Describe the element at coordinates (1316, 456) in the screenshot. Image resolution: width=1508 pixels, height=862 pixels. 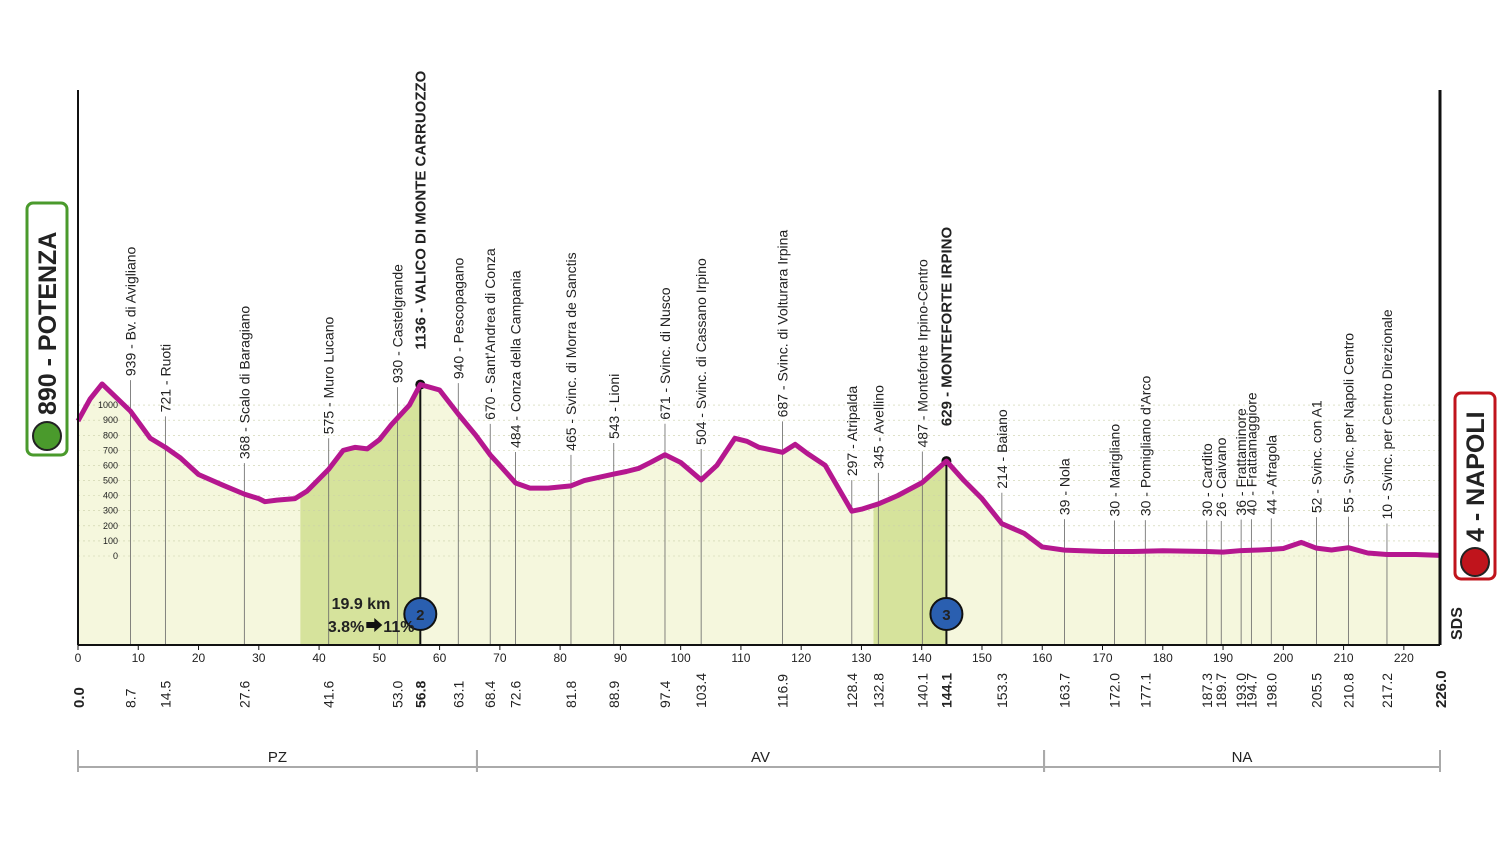
I see `waypoint-label: 52 - Svinc. con A1` at that location.